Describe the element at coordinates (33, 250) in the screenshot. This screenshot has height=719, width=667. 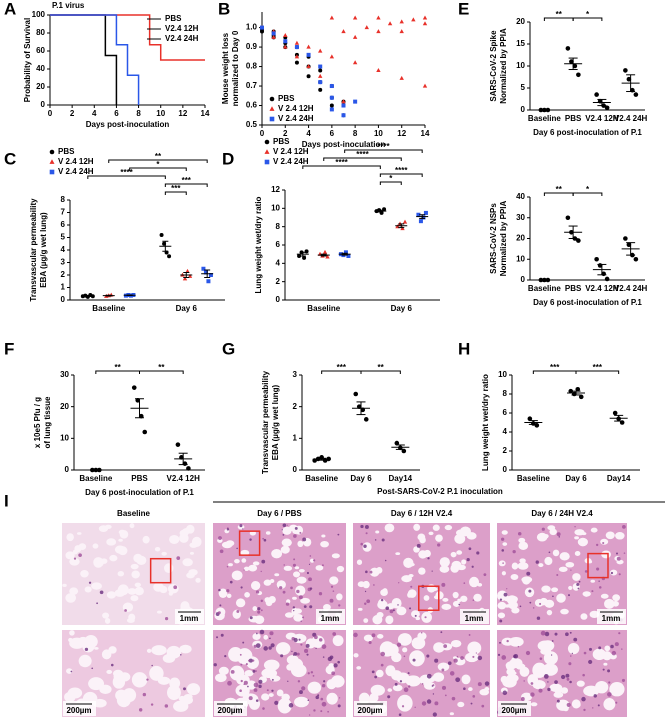
I see `y-axis-label: Transvascular permeability` at that location.